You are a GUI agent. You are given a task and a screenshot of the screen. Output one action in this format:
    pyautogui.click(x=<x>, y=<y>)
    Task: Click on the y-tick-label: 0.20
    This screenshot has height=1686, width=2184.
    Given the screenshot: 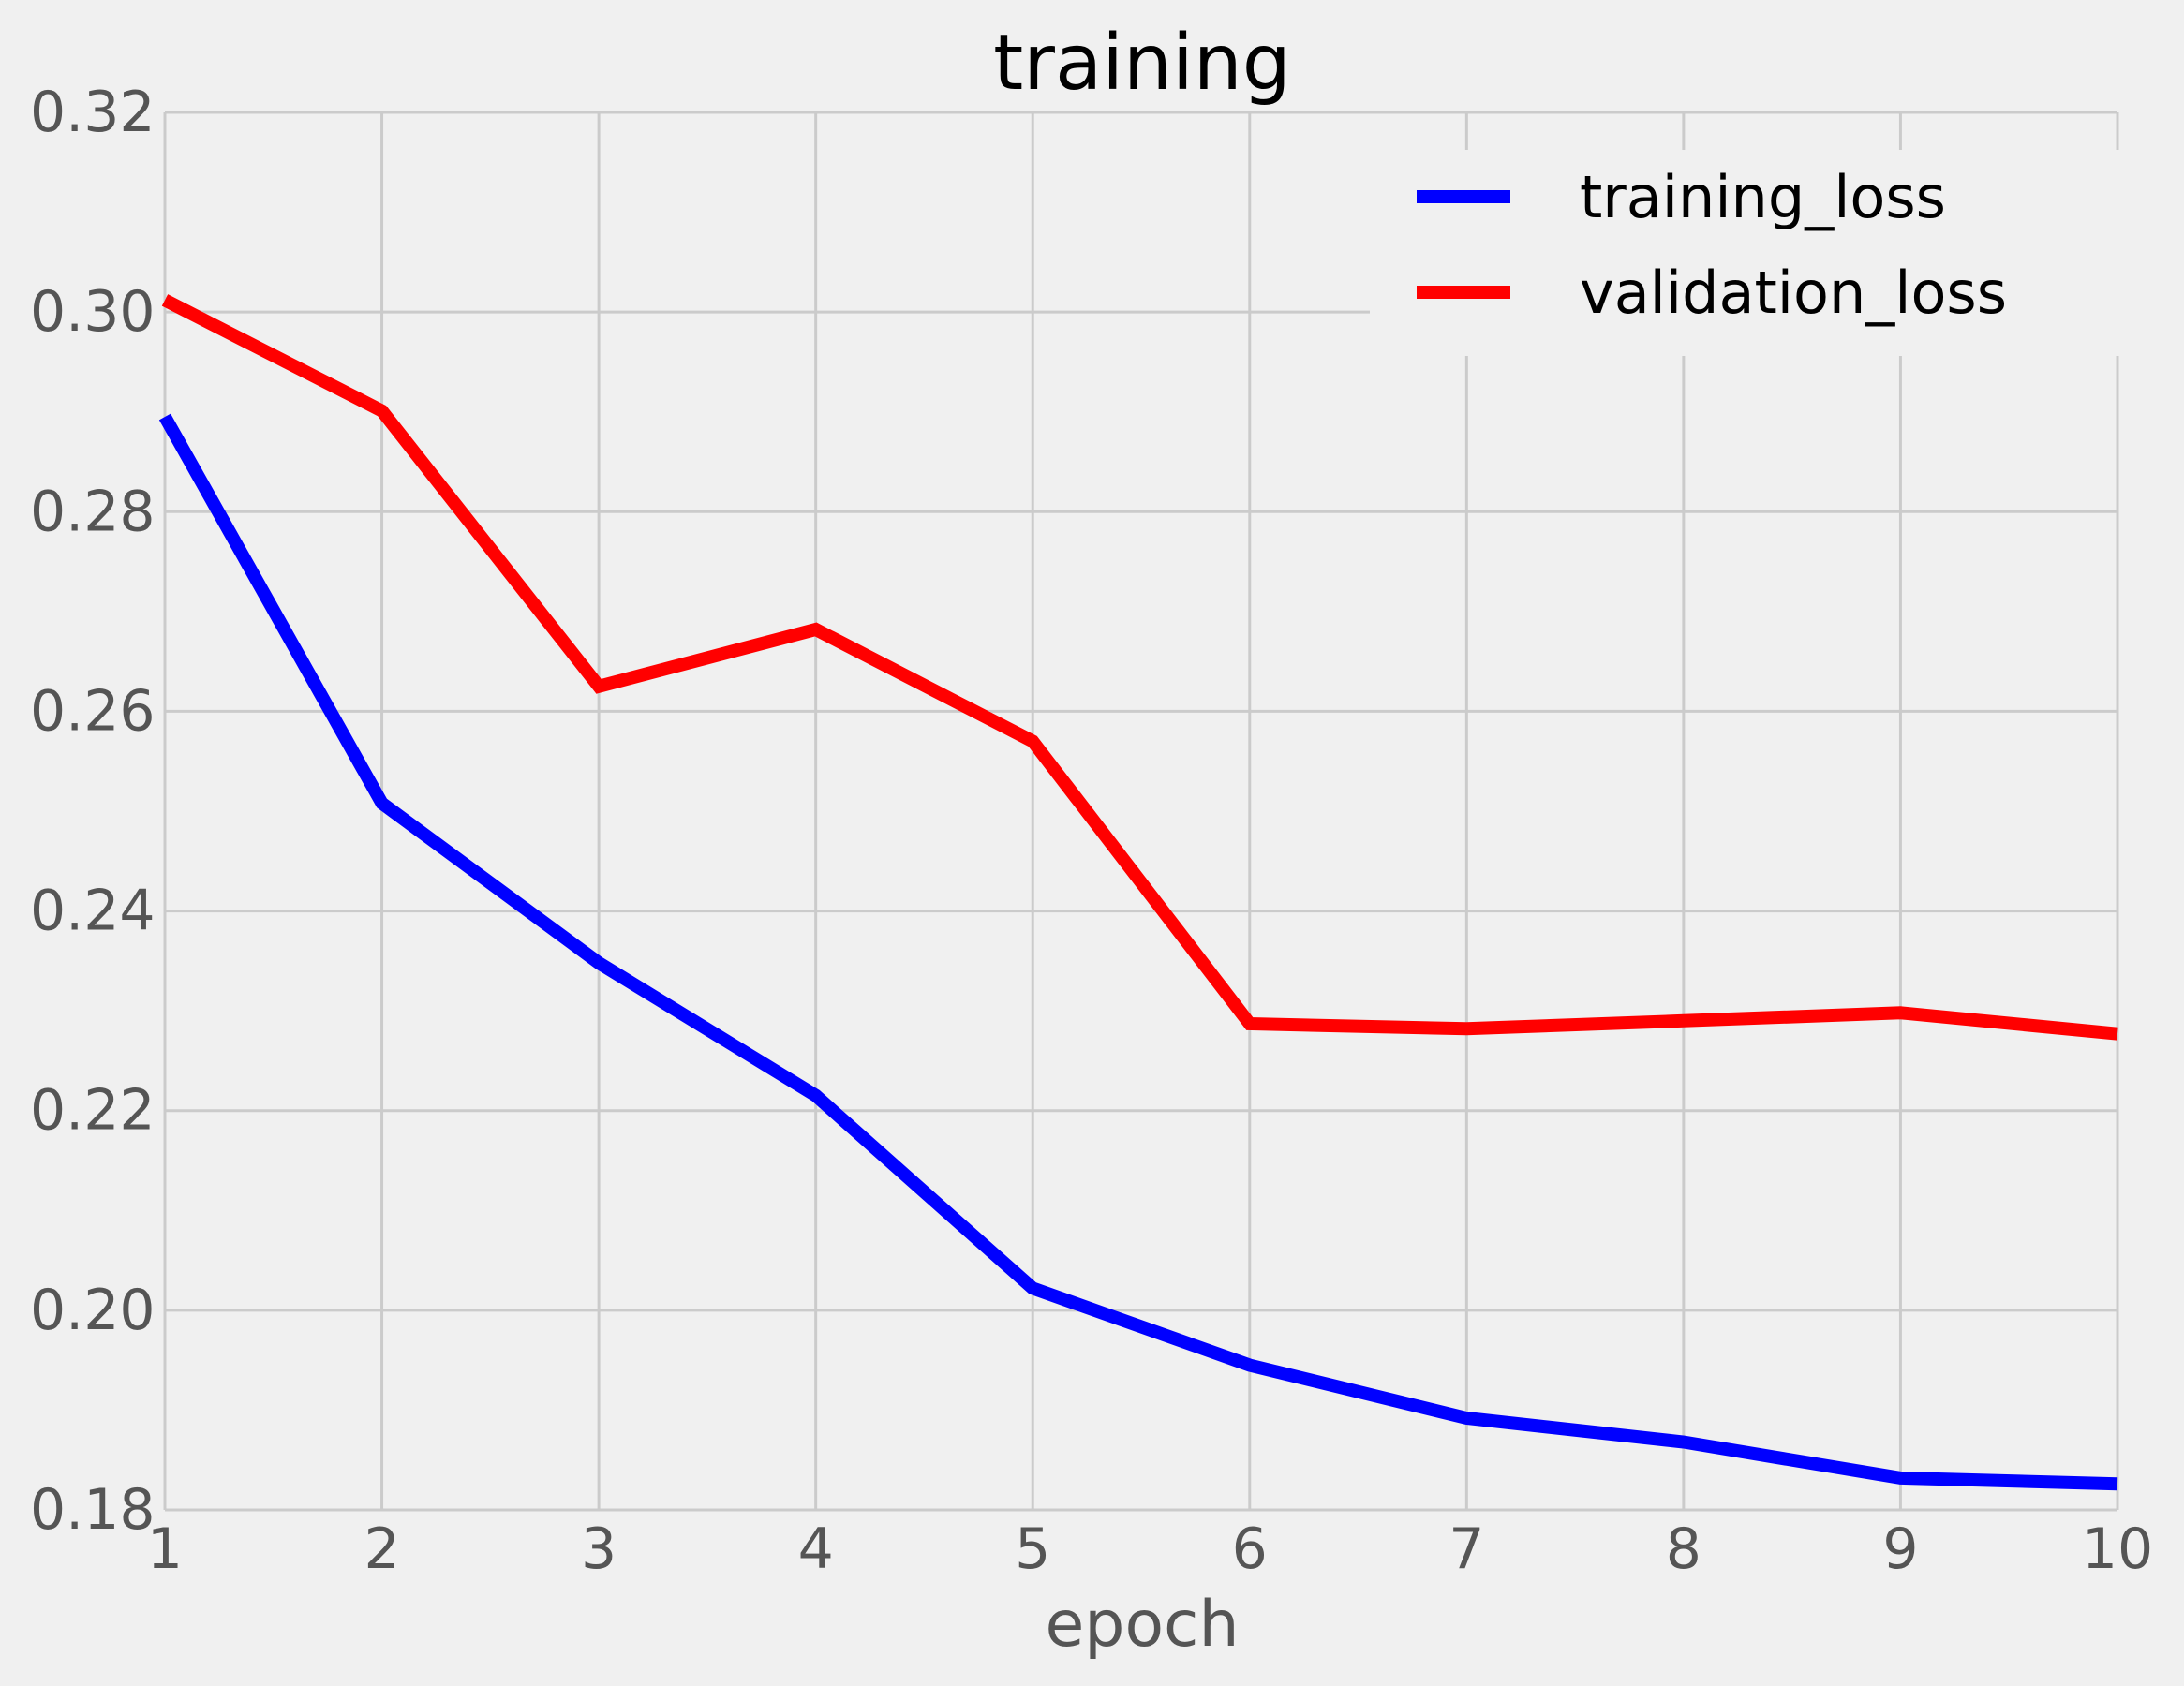 What is the action you would take?
    pyautogui.click(x=93, y=1310)
    